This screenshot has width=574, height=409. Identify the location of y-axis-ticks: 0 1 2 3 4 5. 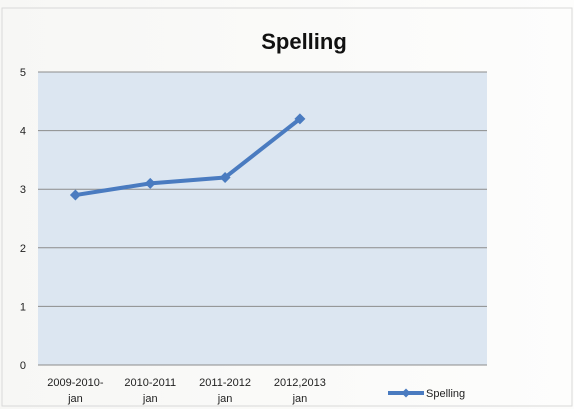
(23, 219).